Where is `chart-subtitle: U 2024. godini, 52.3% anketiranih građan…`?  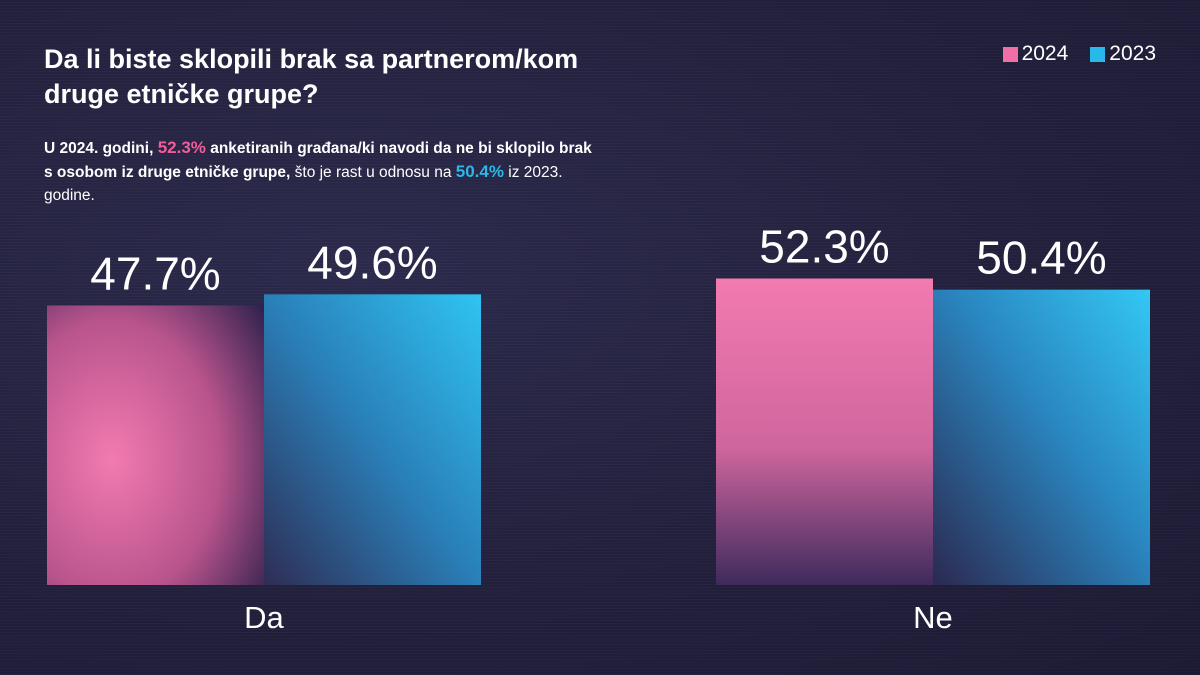
chart-subtitle: U 2024. godini, 52.3% anketiranih građan… is located at coordinates (324, 171).